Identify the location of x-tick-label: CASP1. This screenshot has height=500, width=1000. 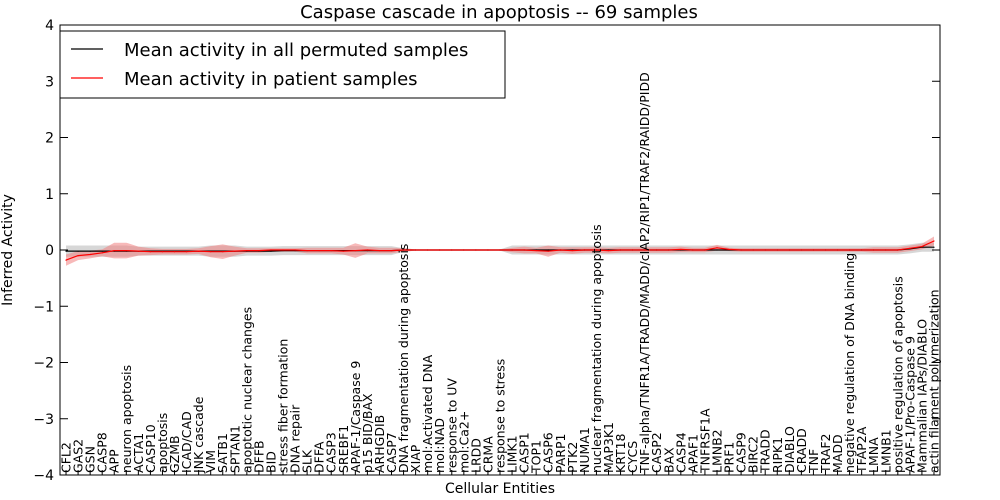
(524, 452).